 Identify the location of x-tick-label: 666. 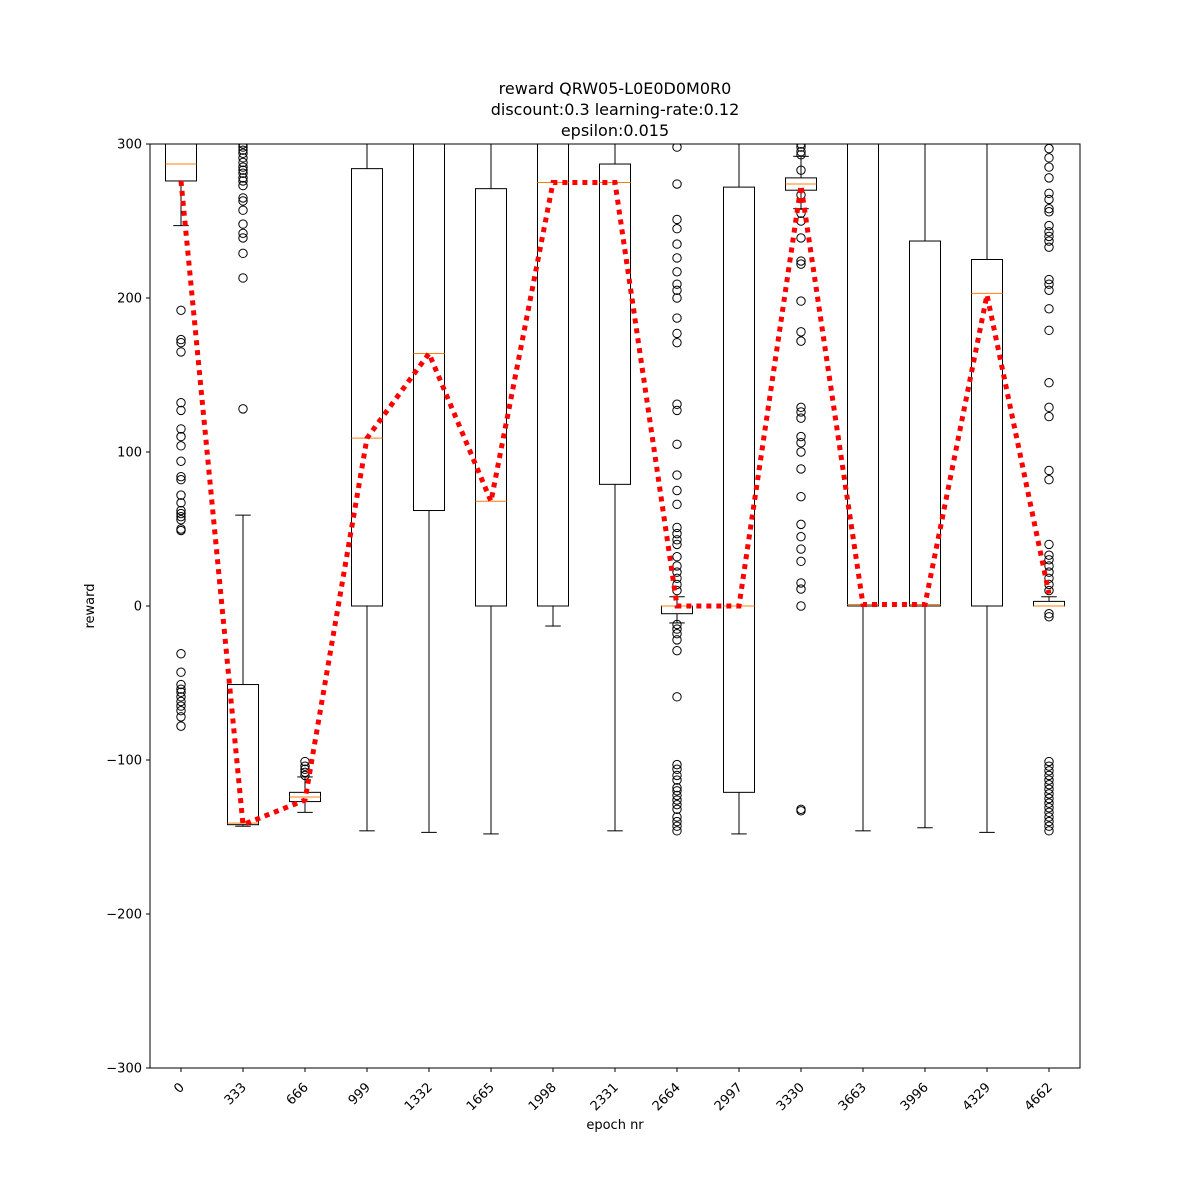
(298, 1094).